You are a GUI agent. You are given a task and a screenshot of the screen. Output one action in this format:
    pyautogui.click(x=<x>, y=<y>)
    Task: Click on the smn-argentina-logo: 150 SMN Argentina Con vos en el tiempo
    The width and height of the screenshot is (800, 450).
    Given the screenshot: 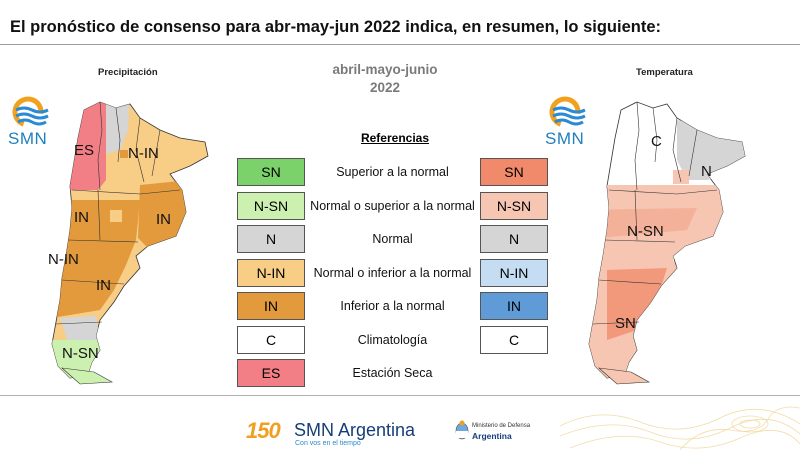 What is the action you would take?
    pyautogui.click(x=331, y=433)
    